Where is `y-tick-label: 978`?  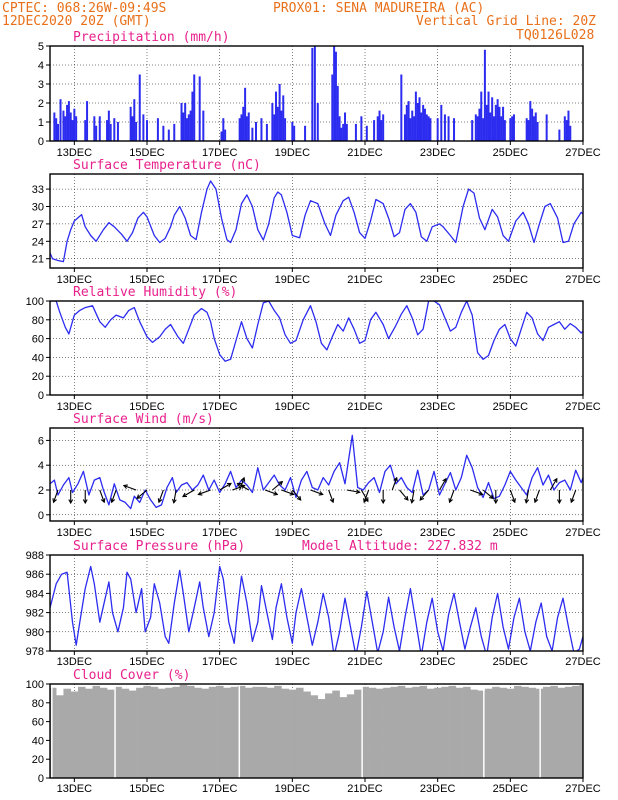
y-tick-label: 978 is located at coordinates (35, 652).